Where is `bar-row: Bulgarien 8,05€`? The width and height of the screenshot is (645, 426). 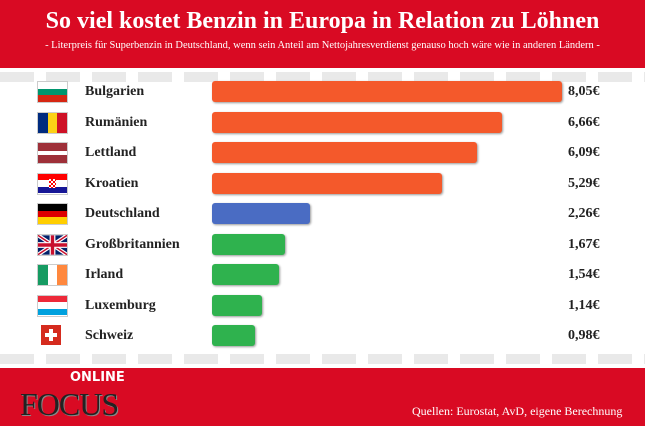
bar-row: Bulgarien 8,05€ is located at coordinates (322, 93).